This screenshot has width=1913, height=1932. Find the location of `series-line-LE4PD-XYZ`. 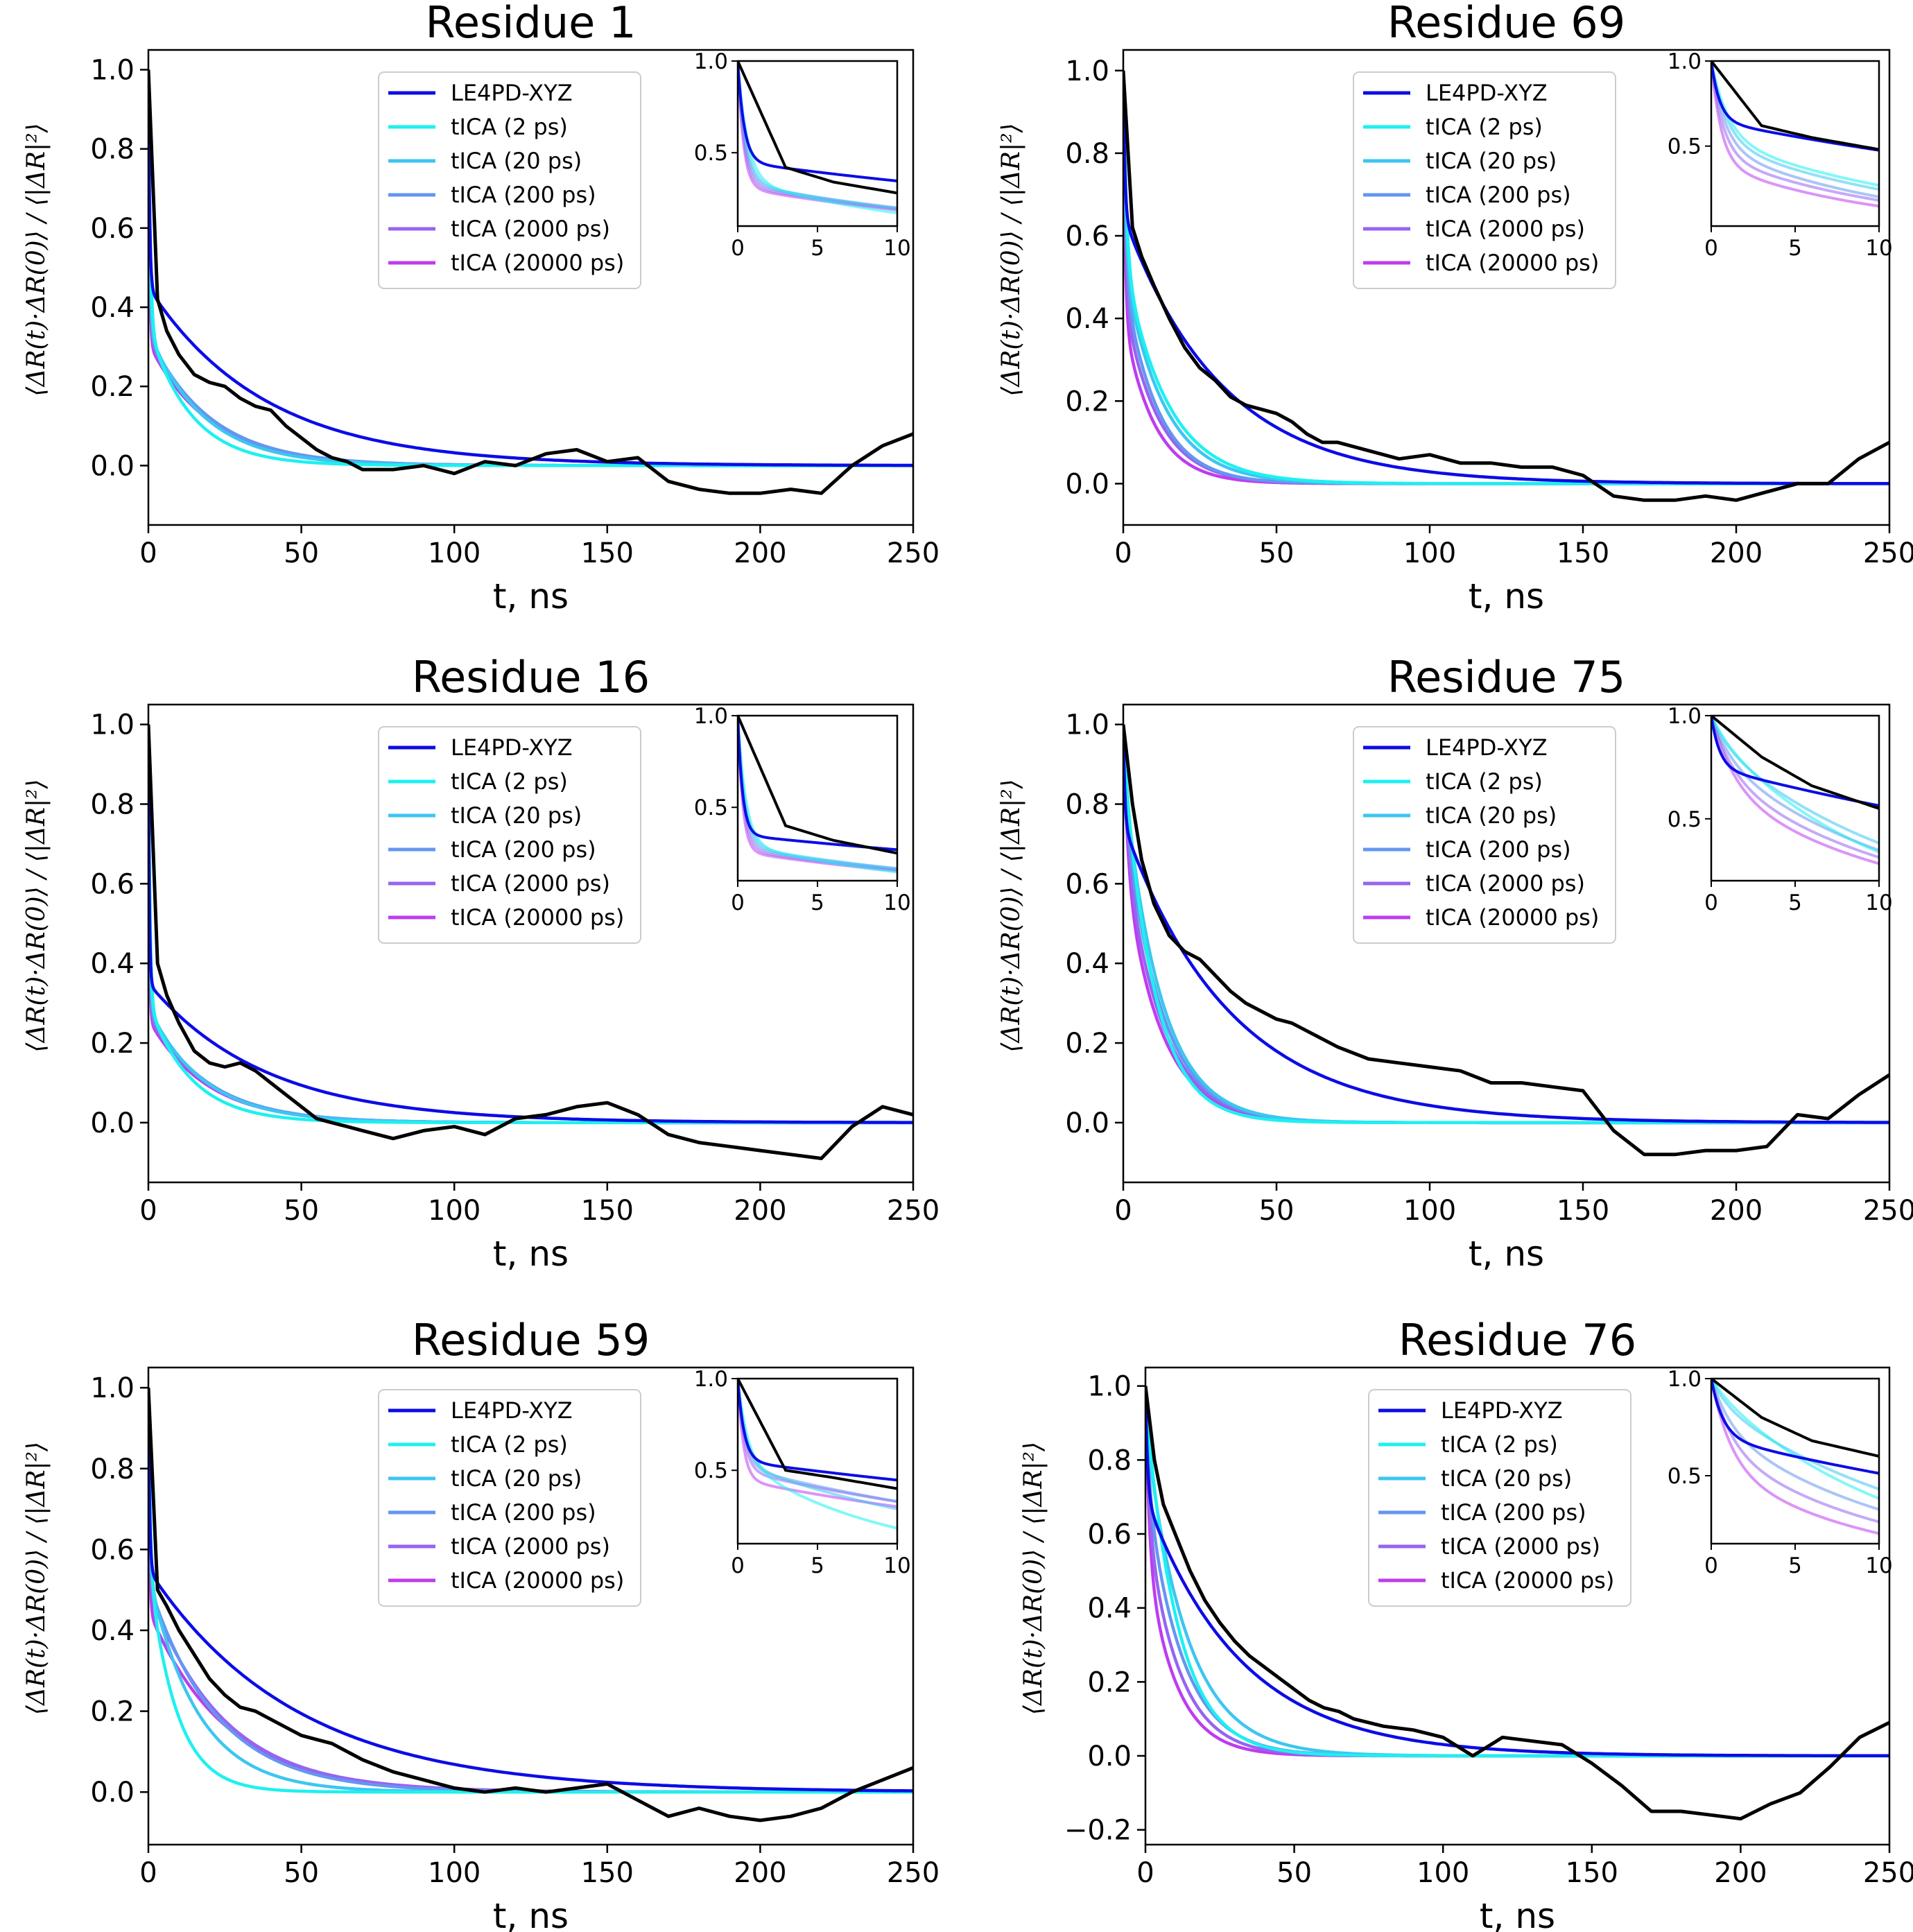

series-line-LE4PD-XYZ is located at coordinates (1506, 924).